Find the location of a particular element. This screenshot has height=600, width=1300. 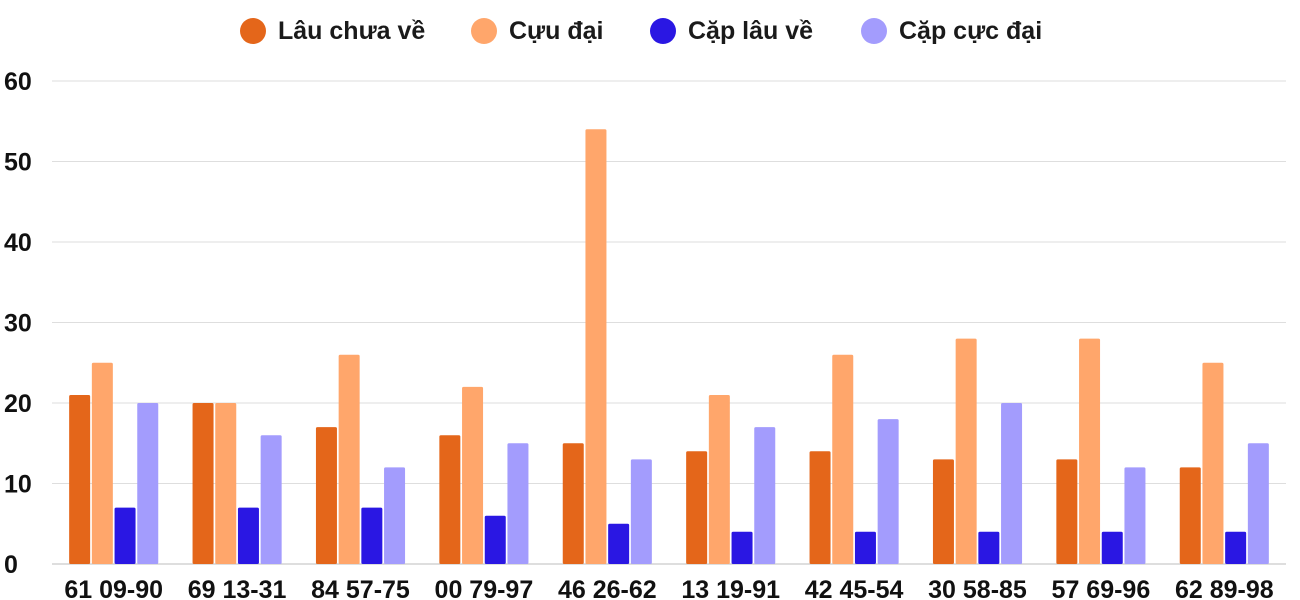

x-tick-label: 46 26-62 is located at coordinates (607, 588).